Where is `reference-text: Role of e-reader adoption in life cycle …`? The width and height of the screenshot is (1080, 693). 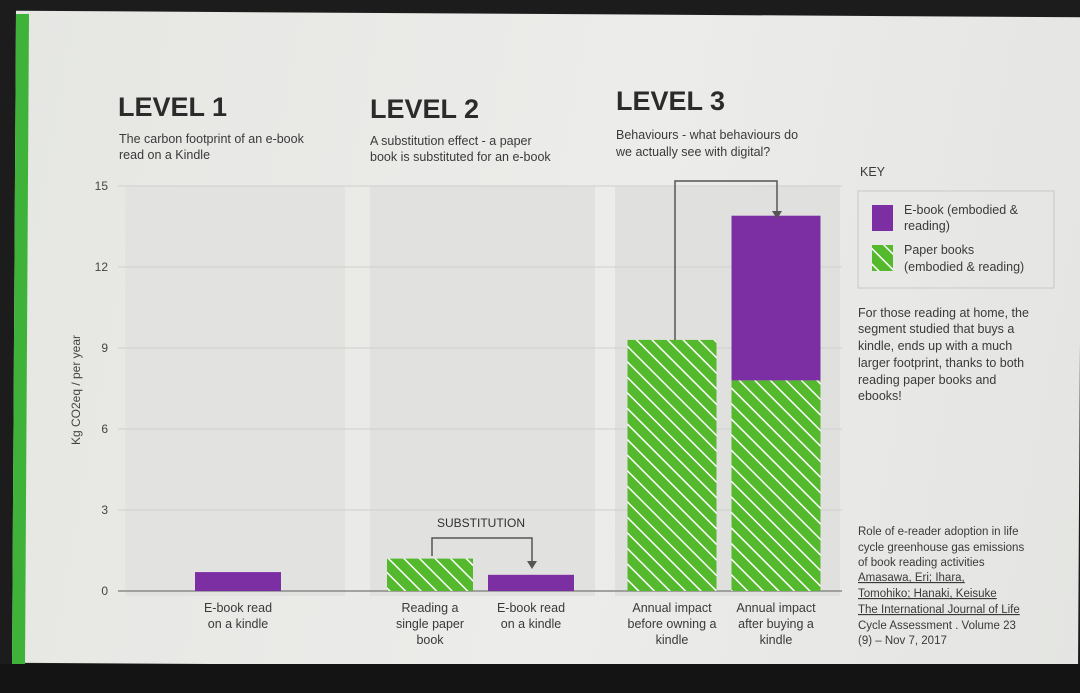
reference-text: Role of e-reader adoption in life cycle … is located at coordinates (941, 586).